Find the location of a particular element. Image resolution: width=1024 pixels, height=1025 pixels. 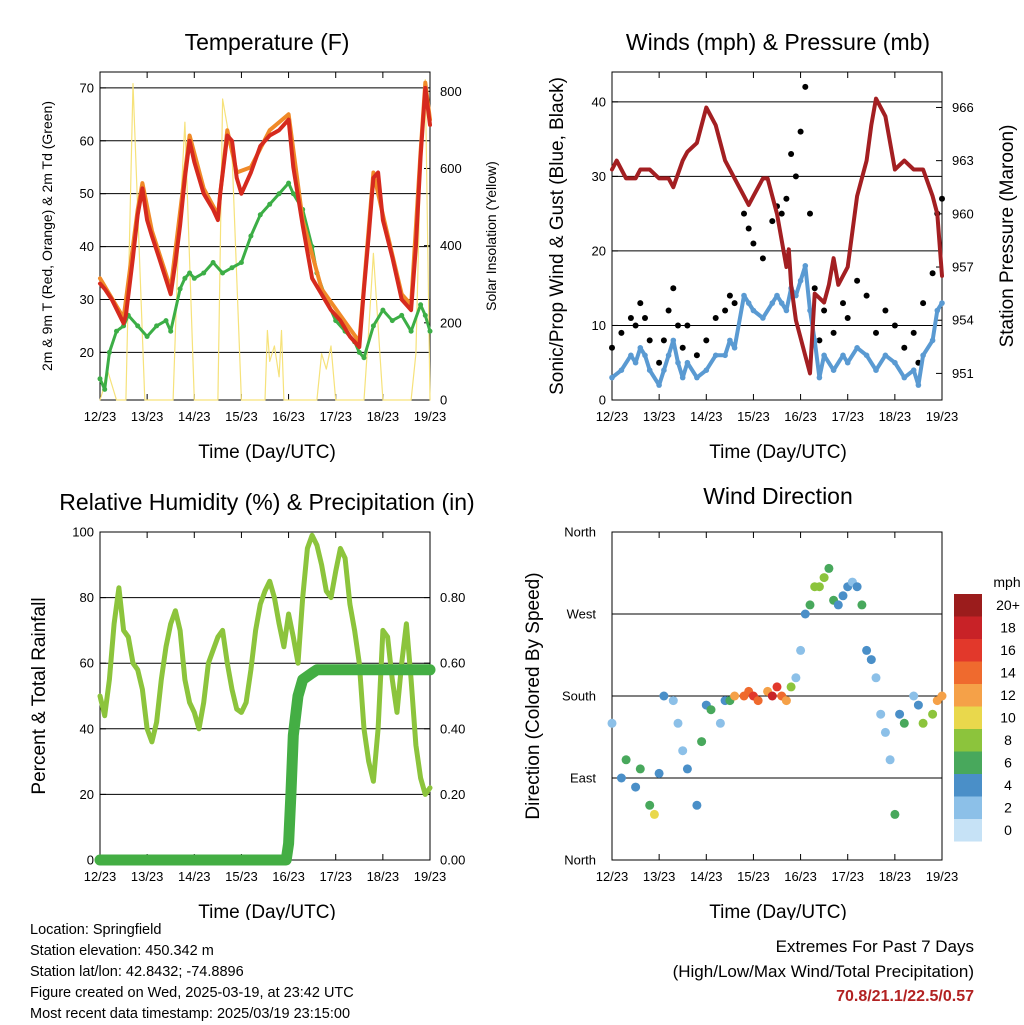

y-right-tick-label: 0.20 is located at coordinates (452, 794).